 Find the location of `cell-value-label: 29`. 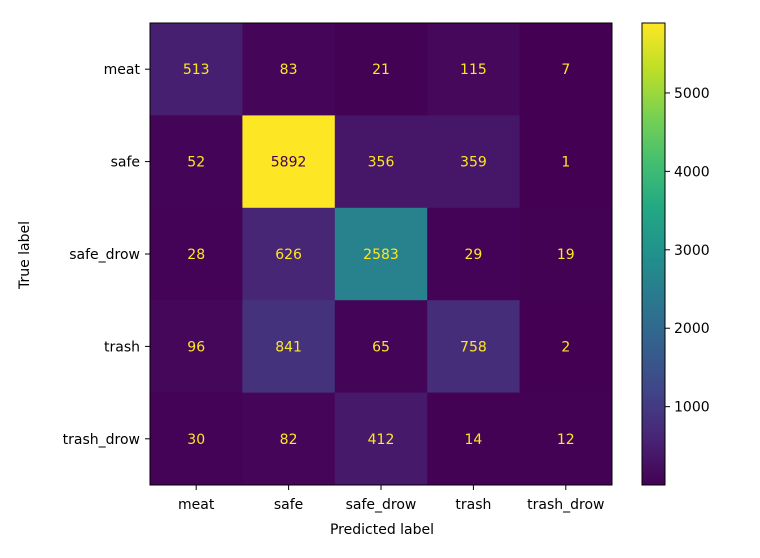

cell-value-label: 29 is located at coordinates (473, 255).